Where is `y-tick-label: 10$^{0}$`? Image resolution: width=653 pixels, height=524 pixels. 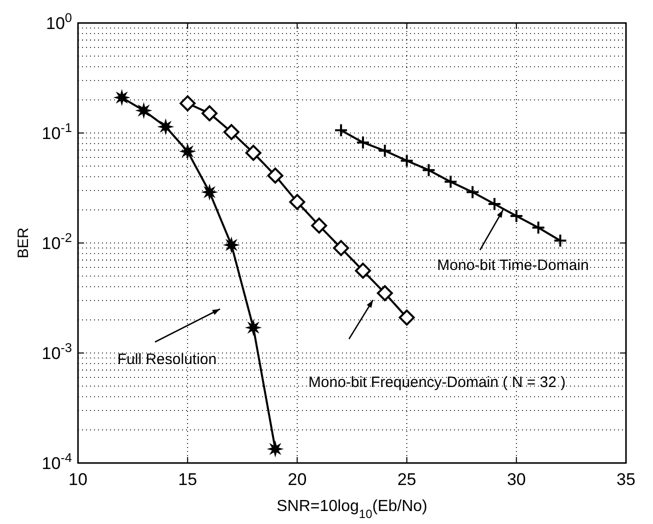
y-tick-label: 10$^{0}$ is located at coordinates (59, 21).